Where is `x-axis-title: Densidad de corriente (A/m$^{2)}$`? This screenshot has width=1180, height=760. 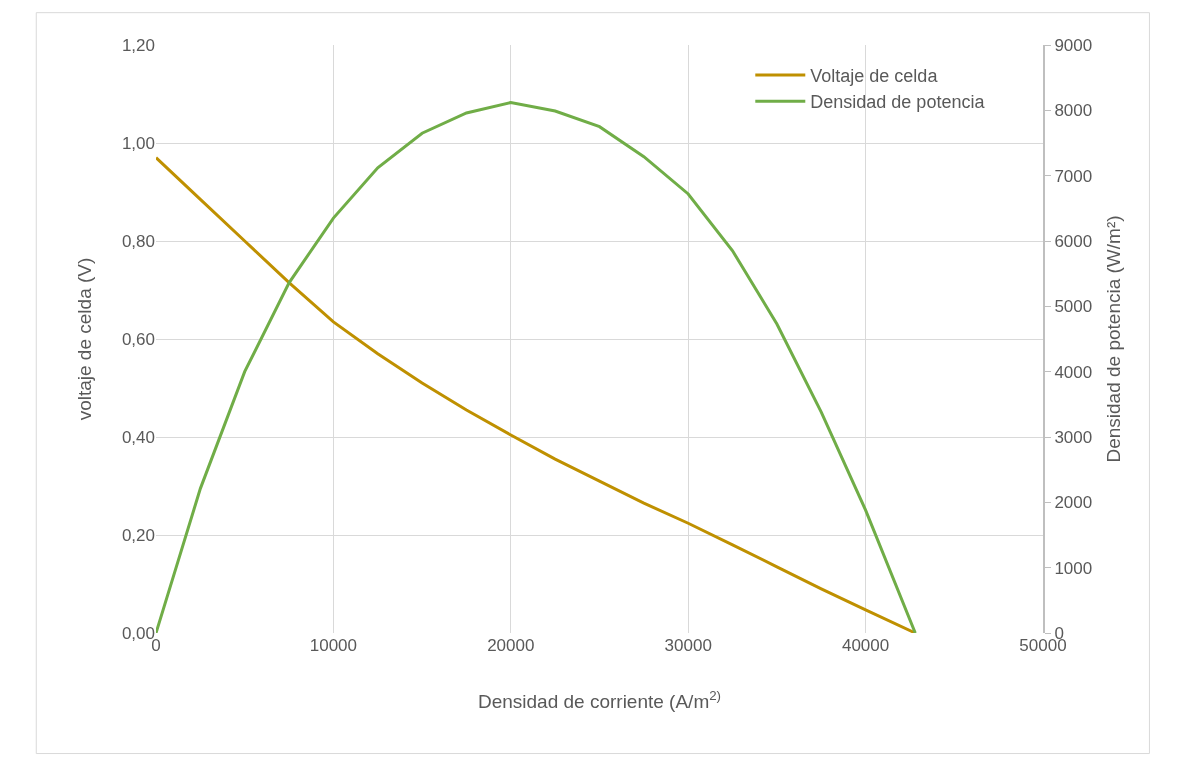 x-axis-title: Densidad de corriente (A/m$^{2)}$ is located at coordinates (599, 699).